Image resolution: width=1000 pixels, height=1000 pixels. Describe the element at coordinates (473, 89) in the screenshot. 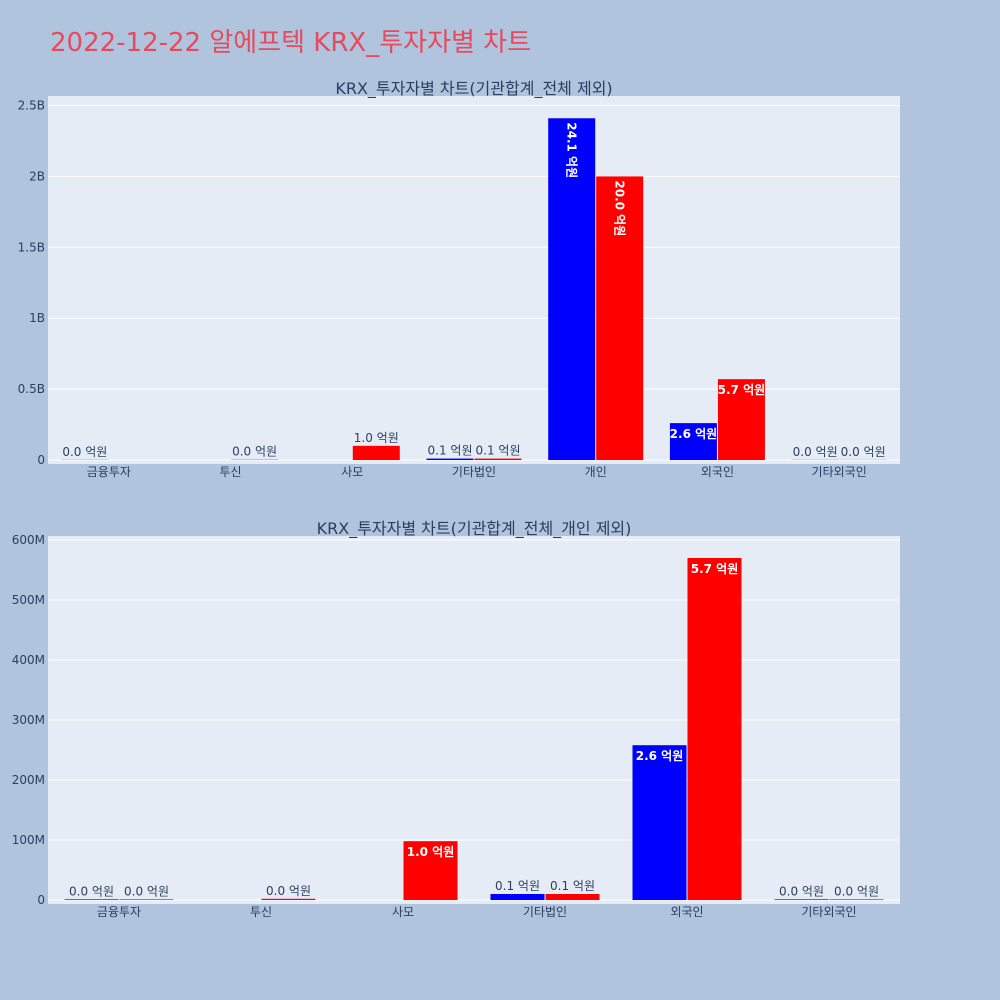

I see `chart-title: KRX_투자자별 차트(기관합계_전체 제외)` at that location.